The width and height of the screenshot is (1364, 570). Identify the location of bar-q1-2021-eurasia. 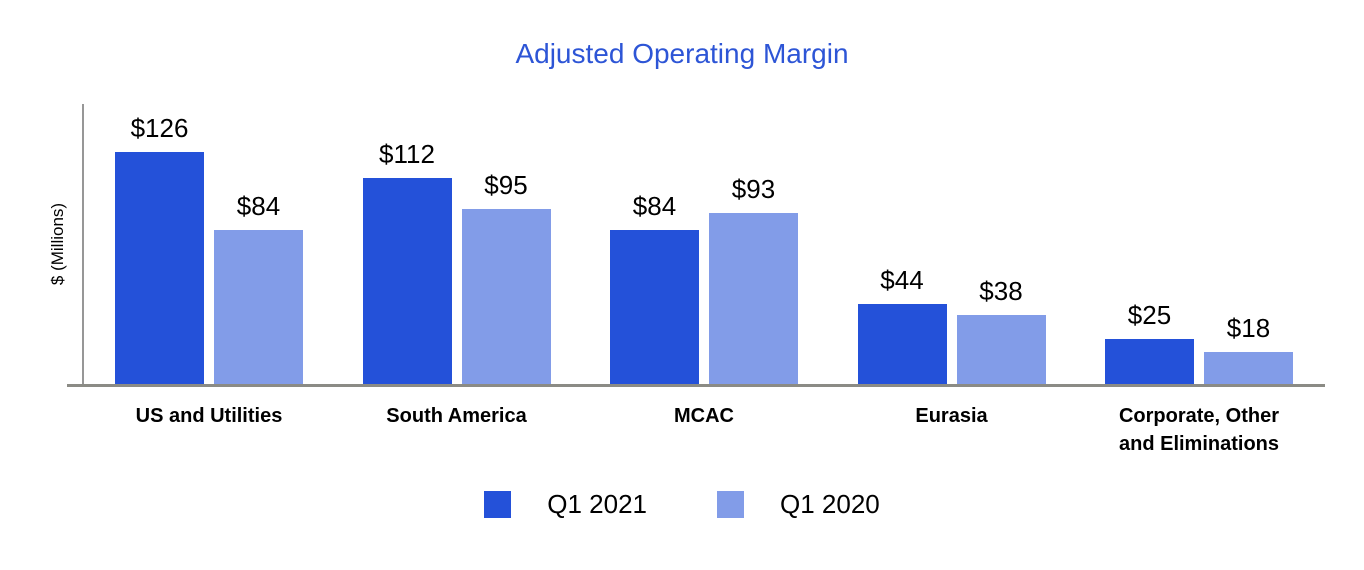
(902, 344).